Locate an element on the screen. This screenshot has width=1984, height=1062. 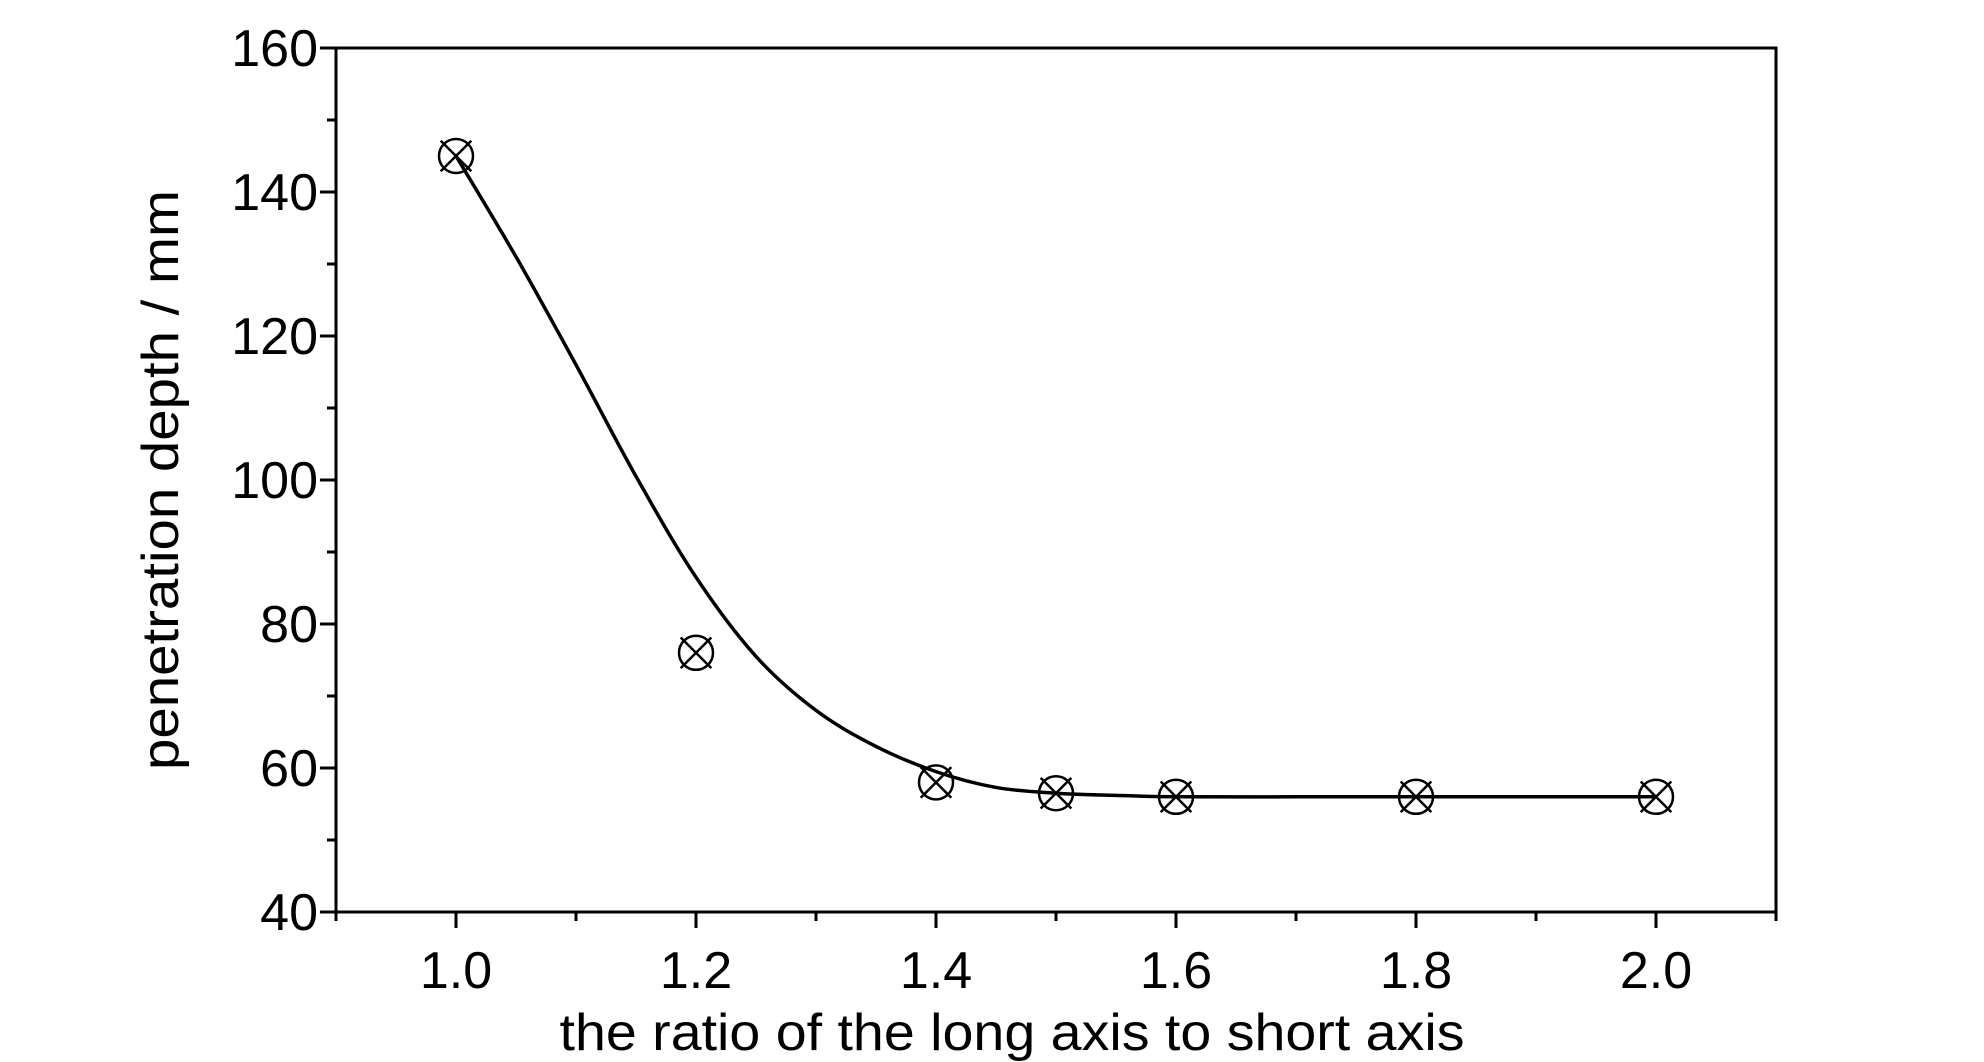
y-tick-label: 40 is located at coordinates (289, 913).